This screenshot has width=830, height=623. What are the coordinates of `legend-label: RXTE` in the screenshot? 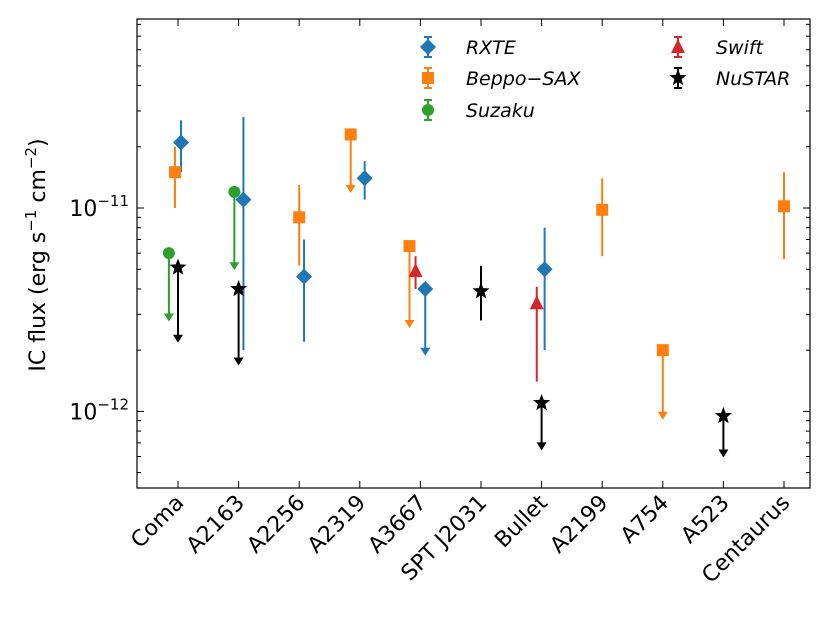 It's located at (491, 48).